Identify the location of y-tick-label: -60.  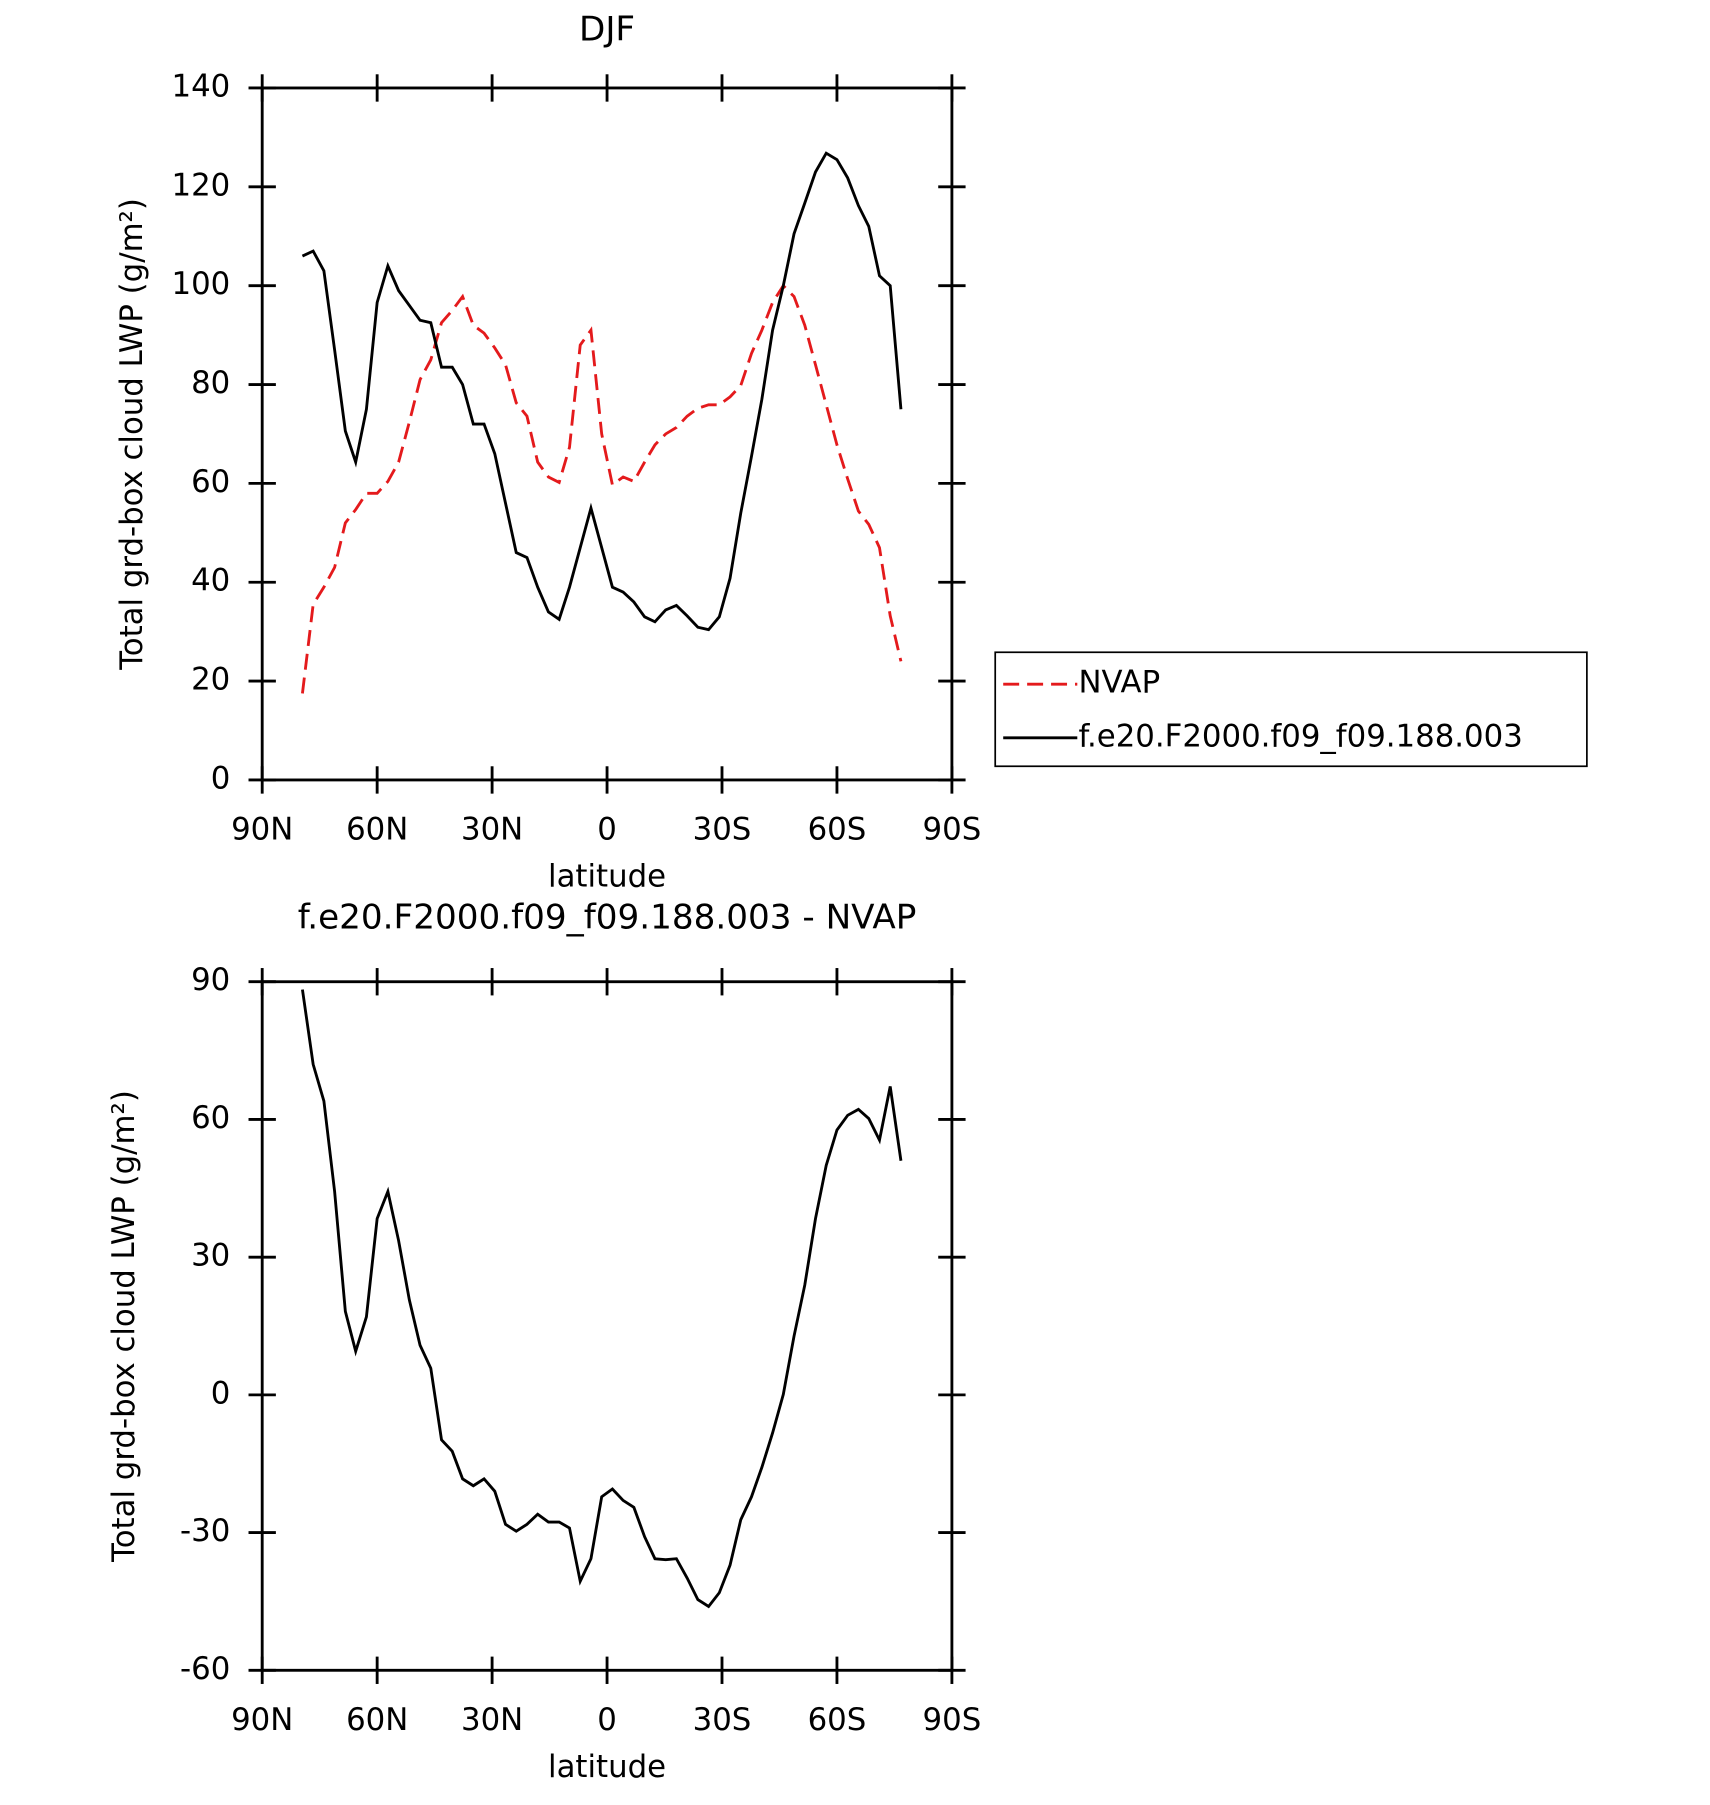
(205, 1669).